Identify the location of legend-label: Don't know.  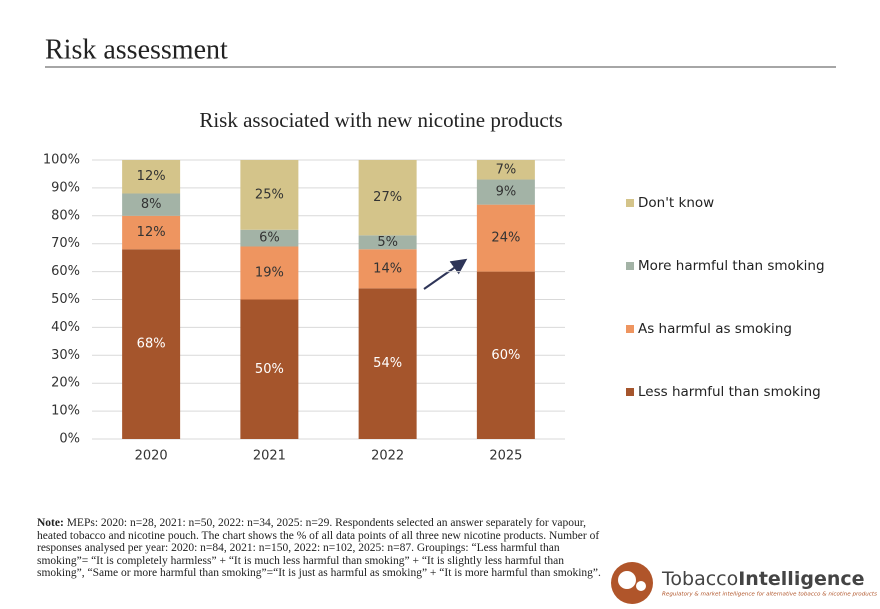
(676, 203).